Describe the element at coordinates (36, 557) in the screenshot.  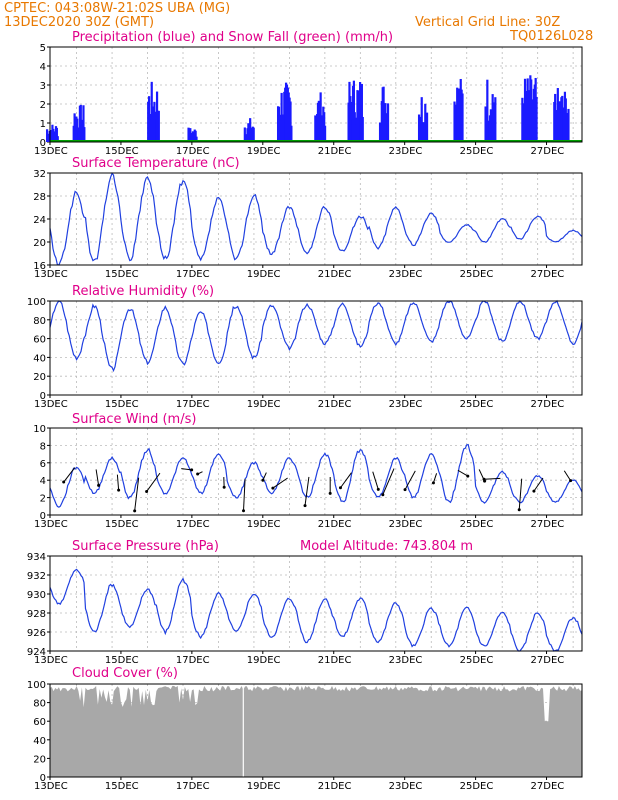
I see `y-tick-label: 934` at that location.